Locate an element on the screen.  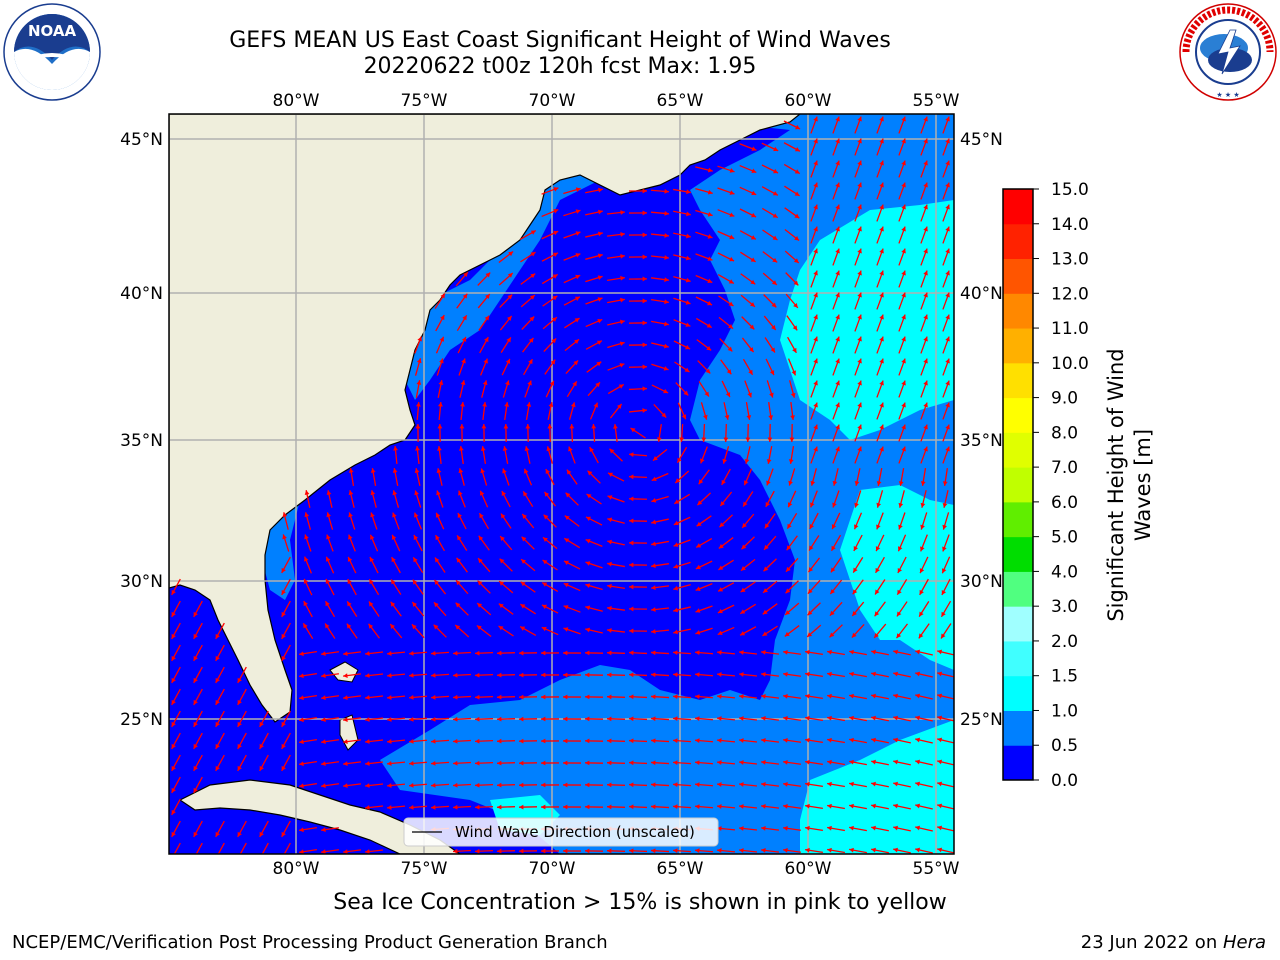
lat-label-right: 45°N is located at coordinates (981, 140).